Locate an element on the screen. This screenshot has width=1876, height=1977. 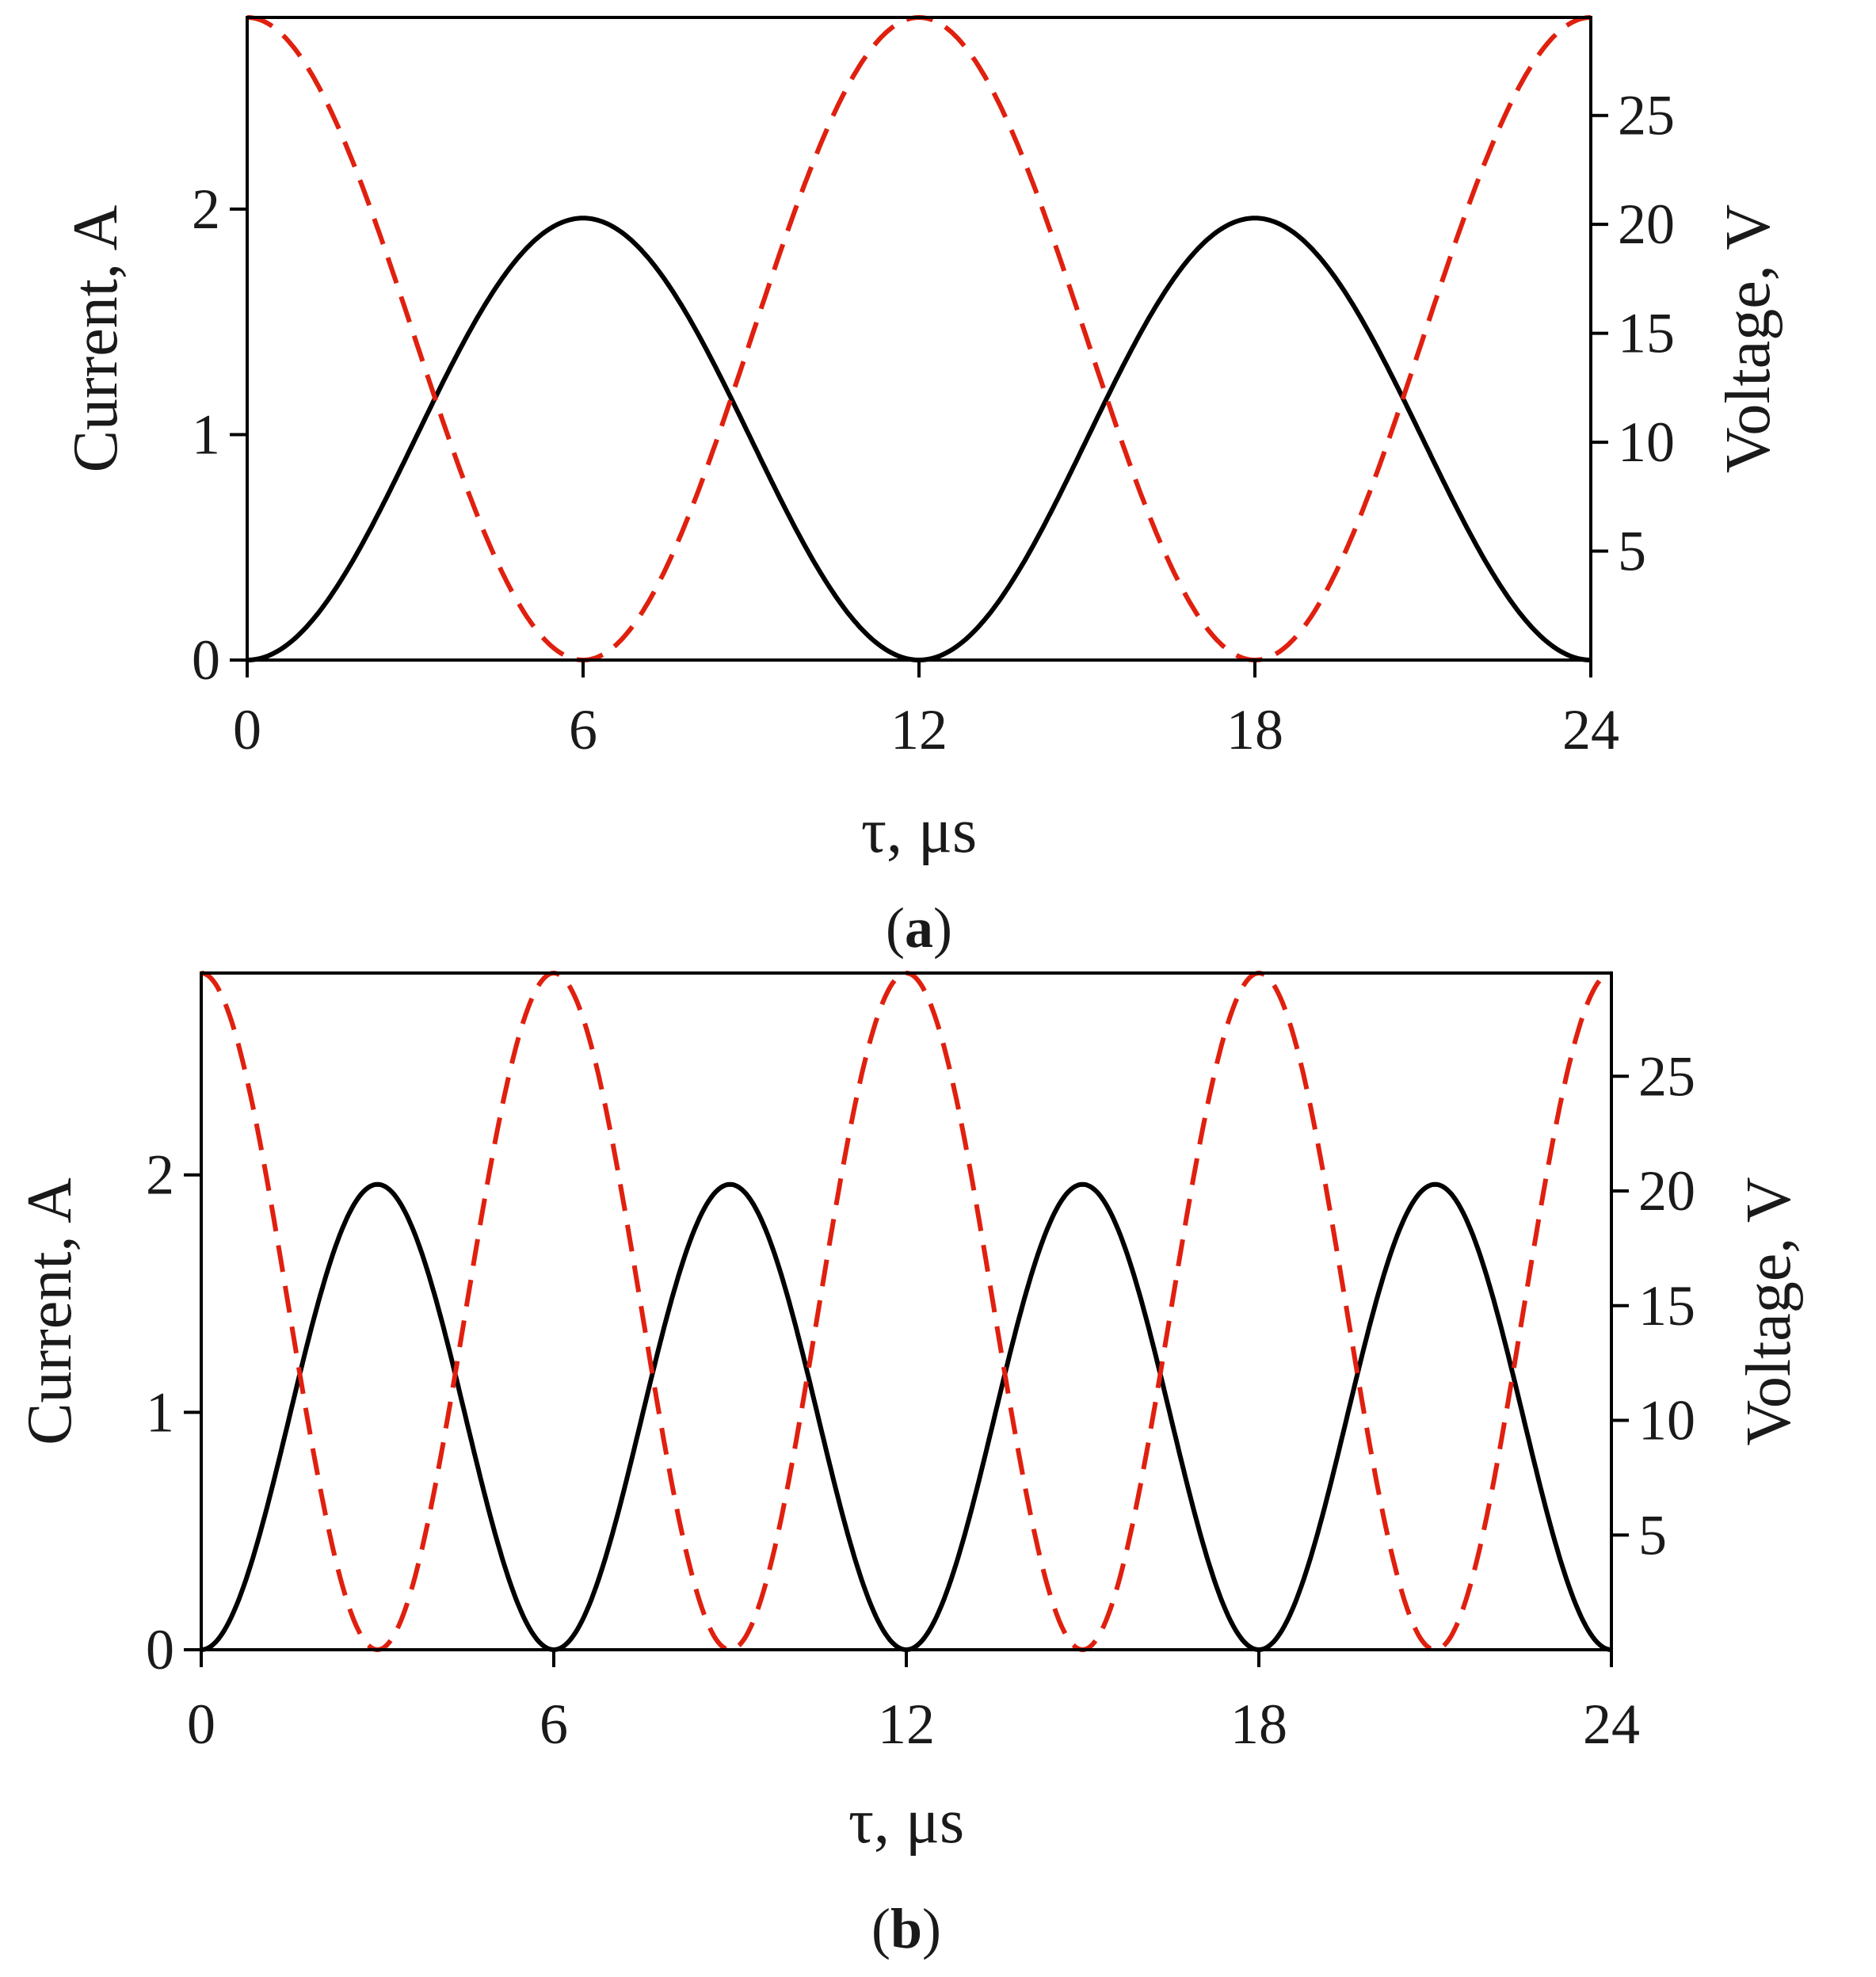
panel-label: (a) is located at coordinates (919, 928).